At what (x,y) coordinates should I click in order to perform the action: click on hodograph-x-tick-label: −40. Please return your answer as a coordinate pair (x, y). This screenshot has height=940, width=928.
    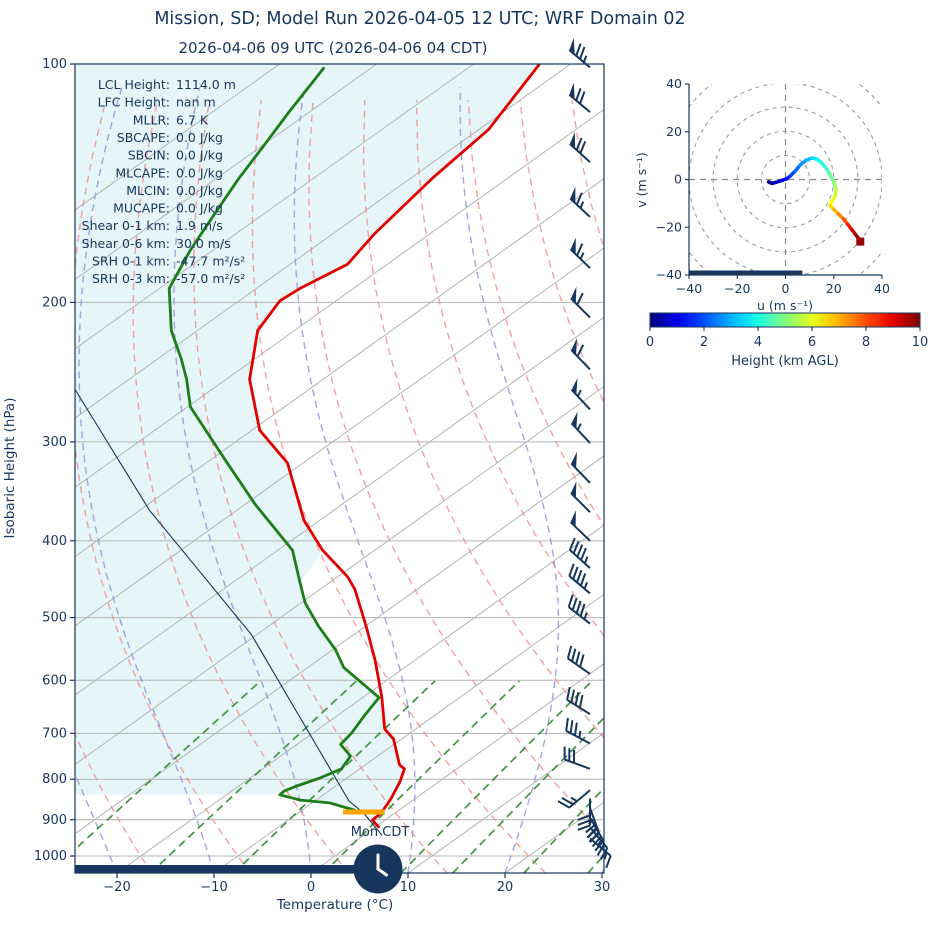
    Looking at the image, I should click on (689, 288).